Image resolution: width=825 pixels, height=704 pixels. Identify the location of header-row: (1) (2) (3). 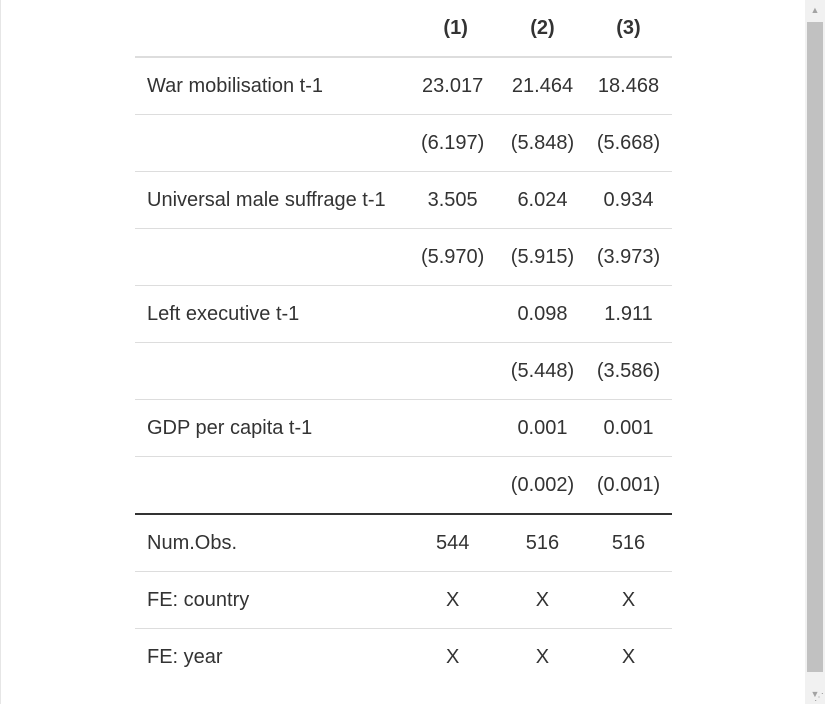
(403, 29).